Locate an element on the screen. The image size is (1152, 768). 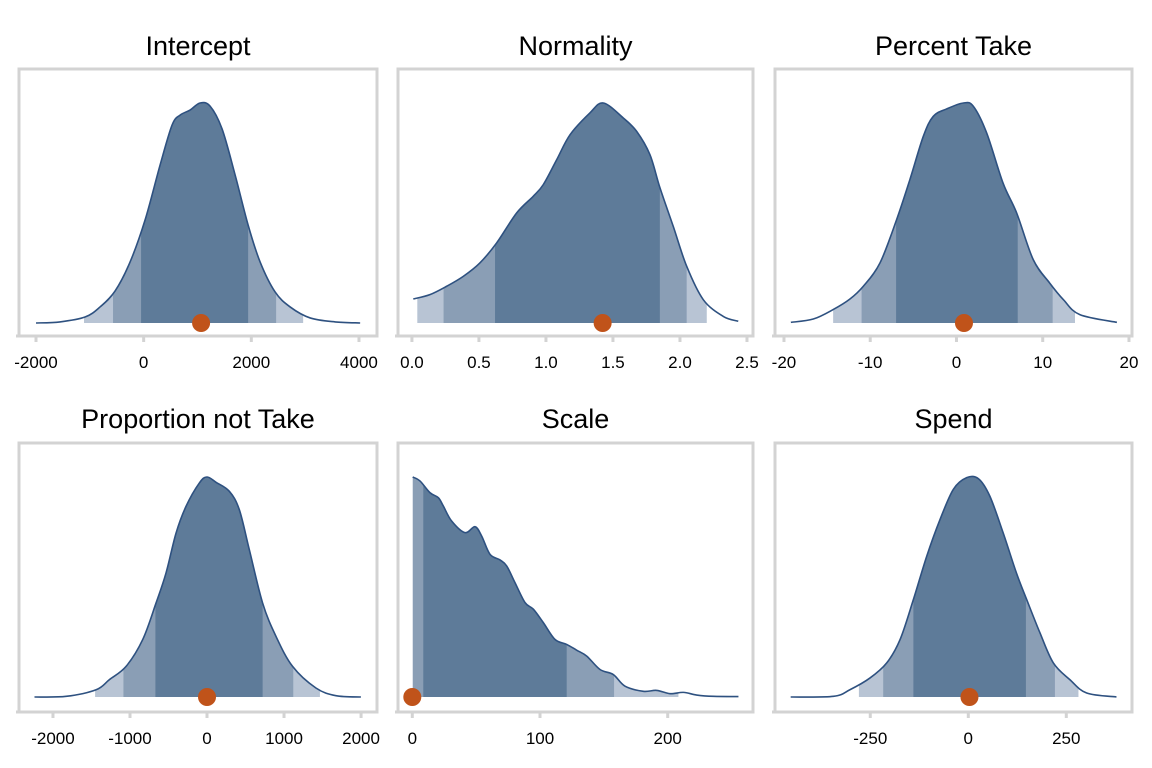
panel-title: Proportion not Take is located at coordinates (198, 419).